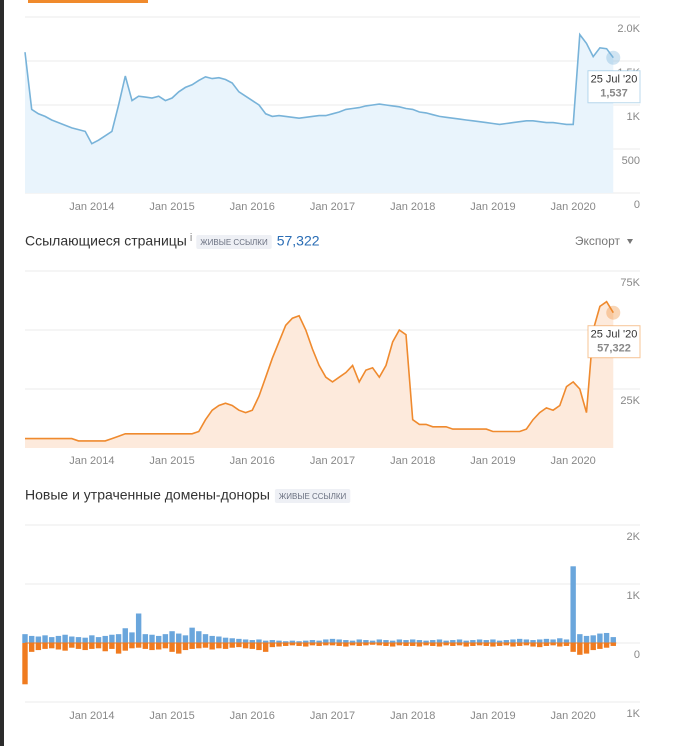 The height and width of the screenshot is (746, 689). I want to click on line, so click(319, 88).